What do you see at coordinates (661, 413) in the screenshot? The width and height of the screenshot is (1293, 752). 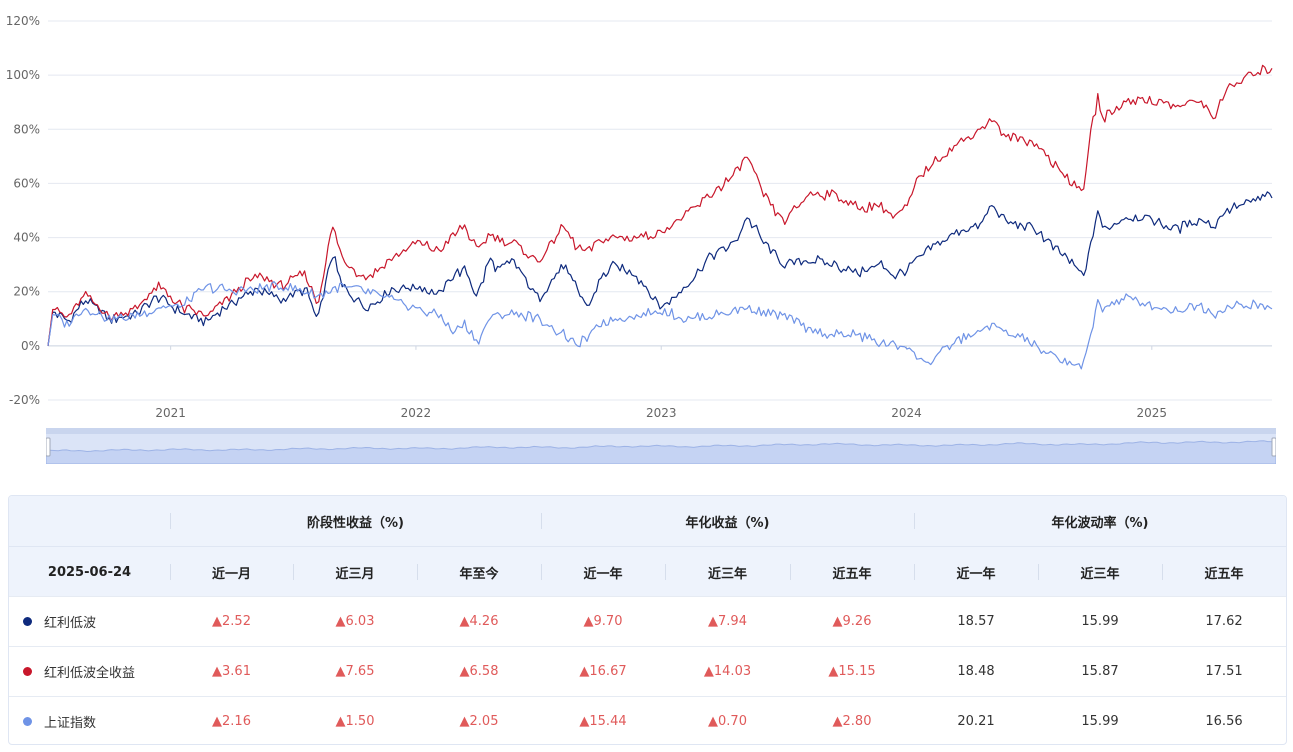 I see `x-tick-label: 2023` at bounding box center [661, 413].